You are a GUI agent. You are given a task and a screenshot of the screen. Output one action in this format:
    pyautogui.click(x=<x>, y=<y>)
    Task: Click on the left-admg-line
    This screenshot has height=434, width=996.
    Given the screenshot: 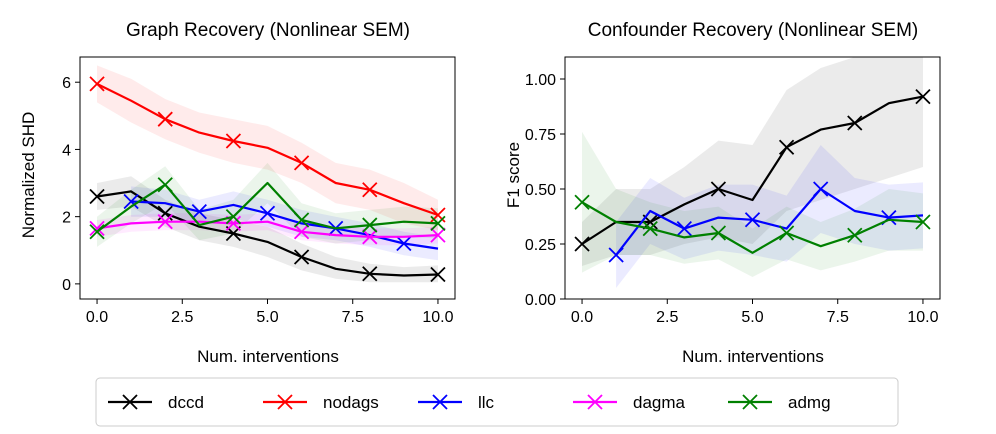 What is the action you would take?
    pyautogui.click(x=267, y=207)
    